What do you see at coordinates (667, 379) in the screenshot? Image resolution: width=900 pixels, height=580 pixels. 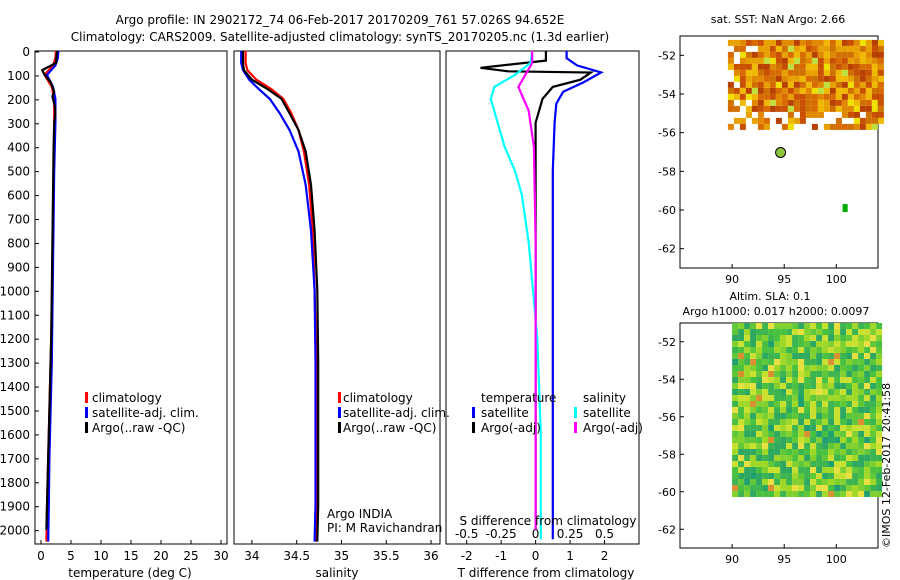 I see `lat-tick-label: -54` at bounding box center [667, 379].